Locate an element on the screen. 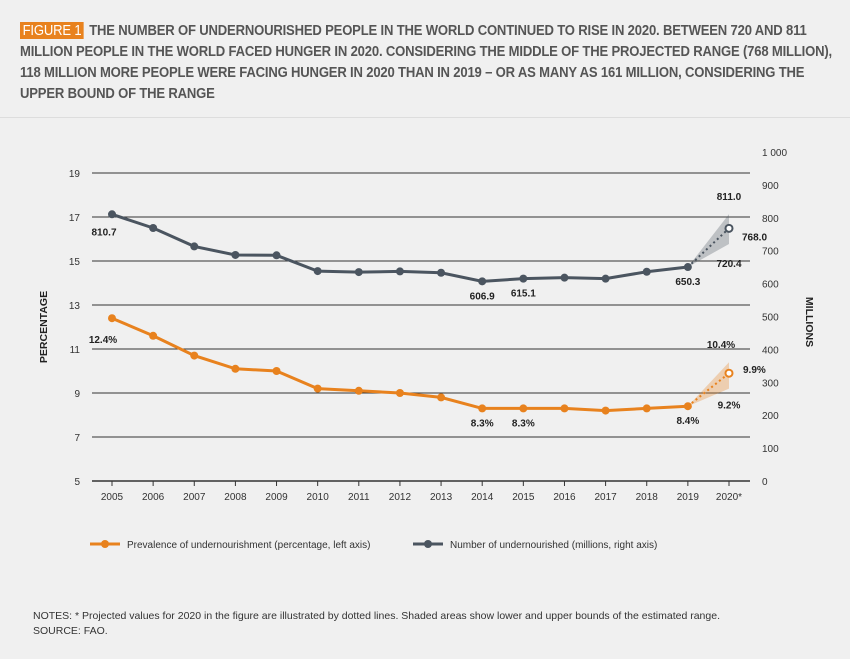 The image size is (850, 659). x-tick-label: 2015 is located at coordinates (523, 497).